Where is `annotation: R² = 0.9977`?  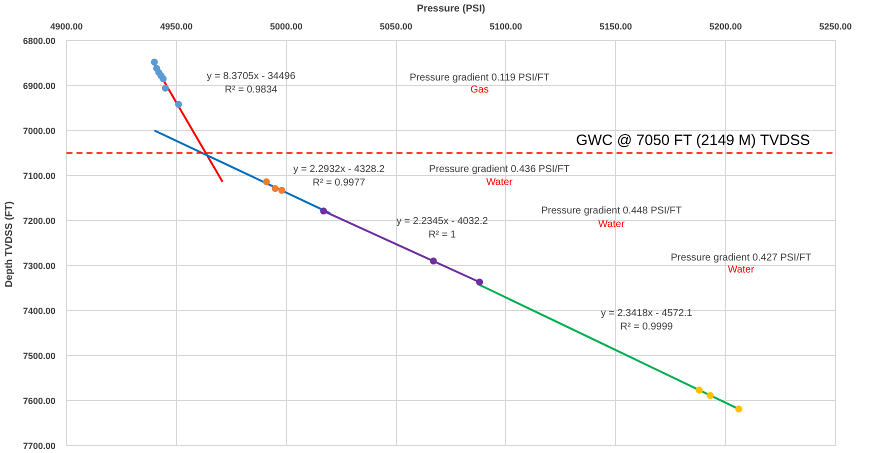
annotation: R² = 0.9977 is located at coordinates (339, 183).